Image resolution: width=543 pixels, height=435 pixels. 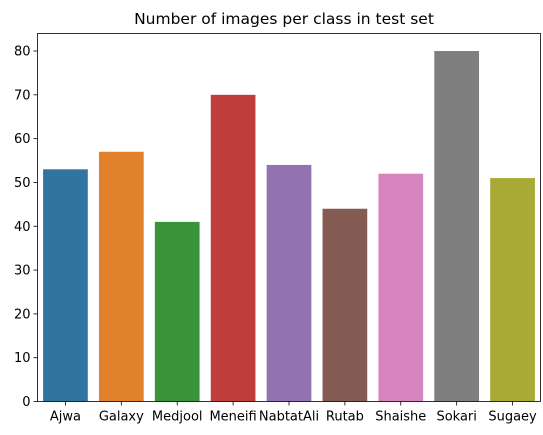 What do you see at coordinates (22, 271) in the screenshot?
I see `y-tick-label: 30` at bounding box center [22, 271].